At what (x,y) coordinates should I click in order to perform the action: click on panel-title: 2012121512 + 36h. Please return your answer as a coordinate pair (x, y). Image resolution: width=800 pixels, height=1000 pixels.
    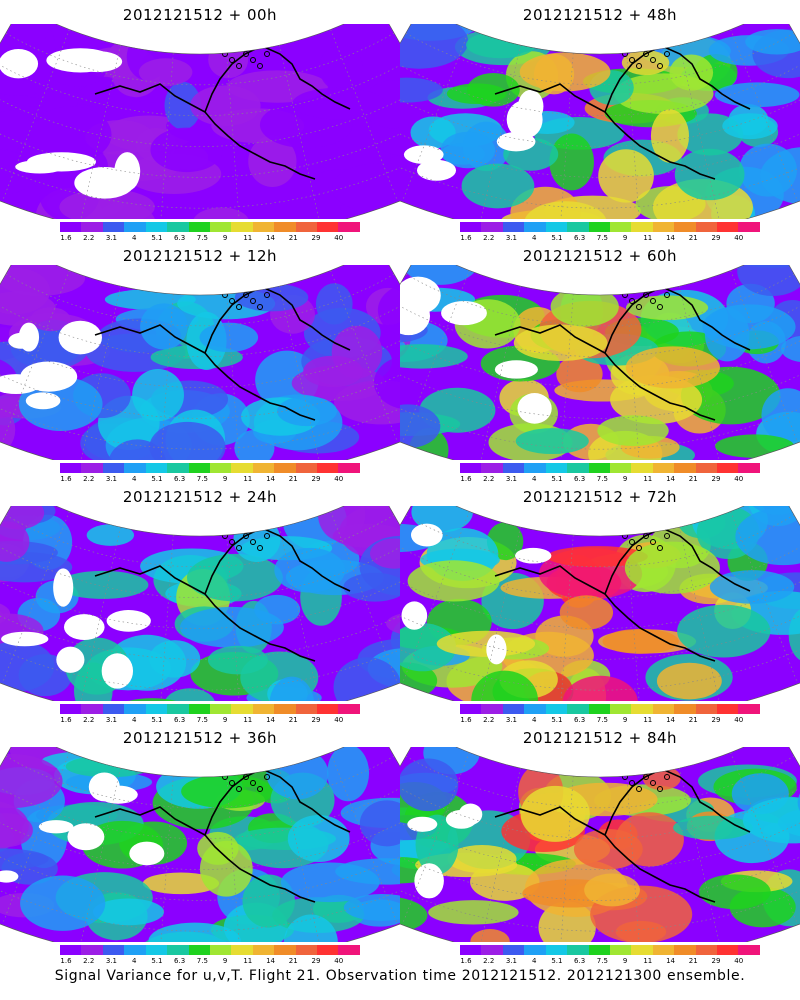
    Looking at the image, I should click on (200, 738).